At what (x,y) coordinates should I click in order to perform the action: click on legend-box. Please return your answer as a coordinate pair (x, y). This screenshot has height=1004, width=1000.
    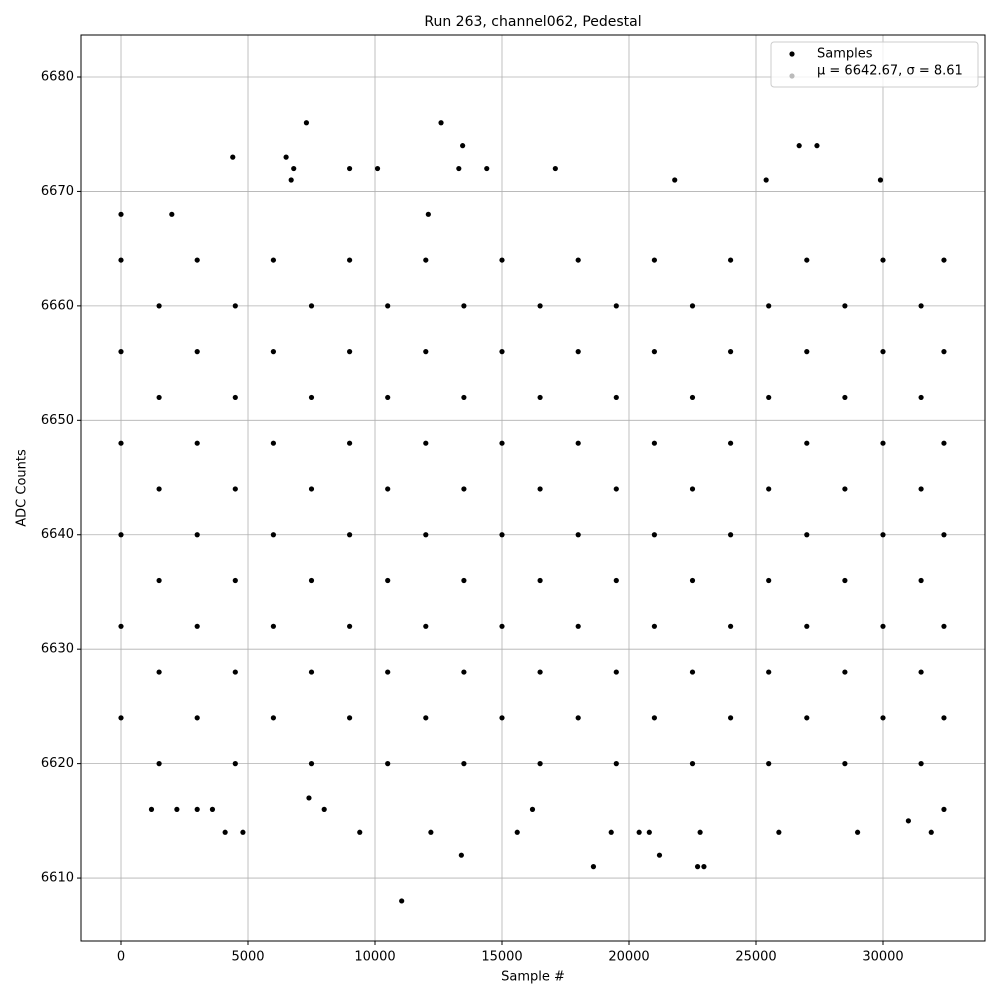
    Looking at the image, I should click on (874, 64).